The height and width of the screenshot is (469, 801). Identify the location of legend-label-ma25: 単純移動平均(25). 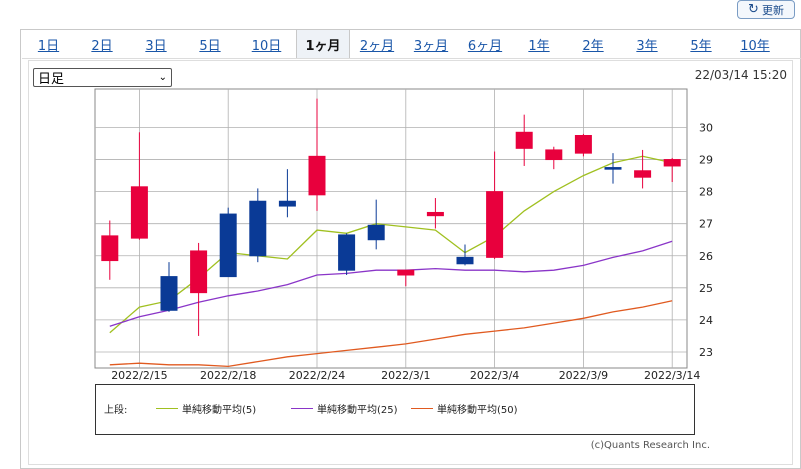
(357, 410).